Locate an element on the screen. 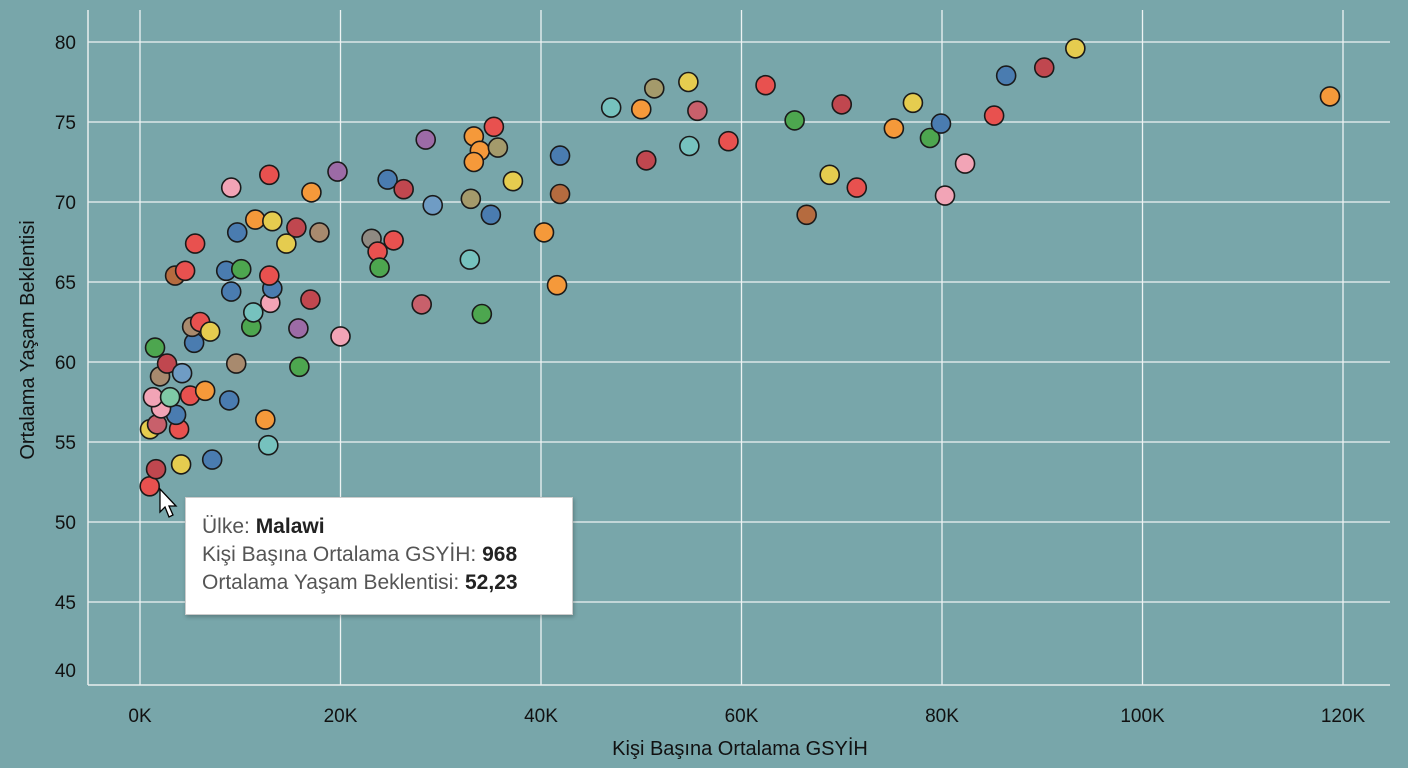 This screenshot has width=1408, height=768. y-tick-label: 70 is located at coordinates (65, 203).